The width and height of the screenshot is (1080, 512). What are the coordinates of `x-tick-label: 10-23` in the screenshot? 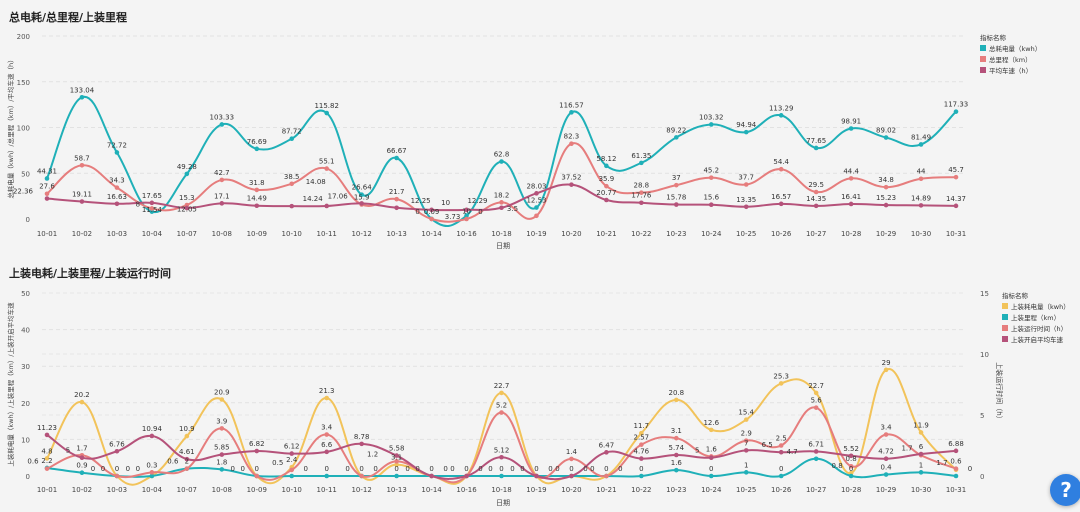 It's located at (676, 490).